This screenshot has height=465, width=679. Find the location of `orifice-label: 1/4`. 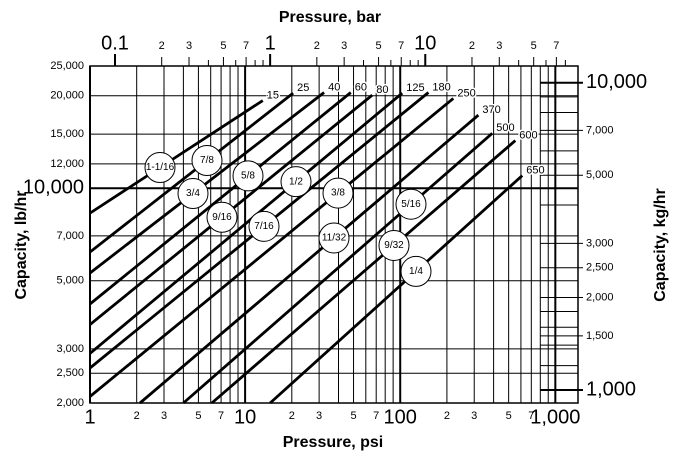

orifice-label: 1/4 is located at coordinates (416, 271).